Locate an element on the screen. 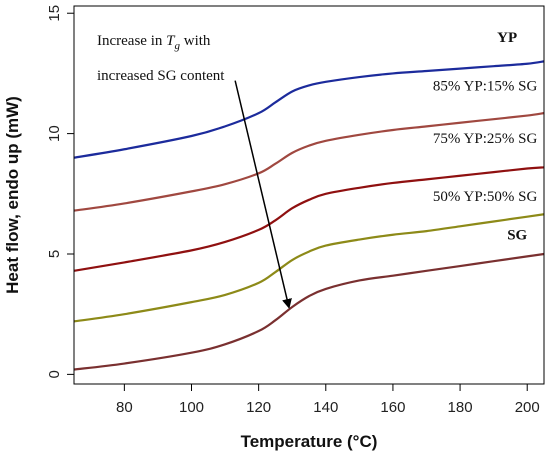 The width and height of the screenshot is (550, 456). y-tick-label: 10 is located at coordinates (54, 133).